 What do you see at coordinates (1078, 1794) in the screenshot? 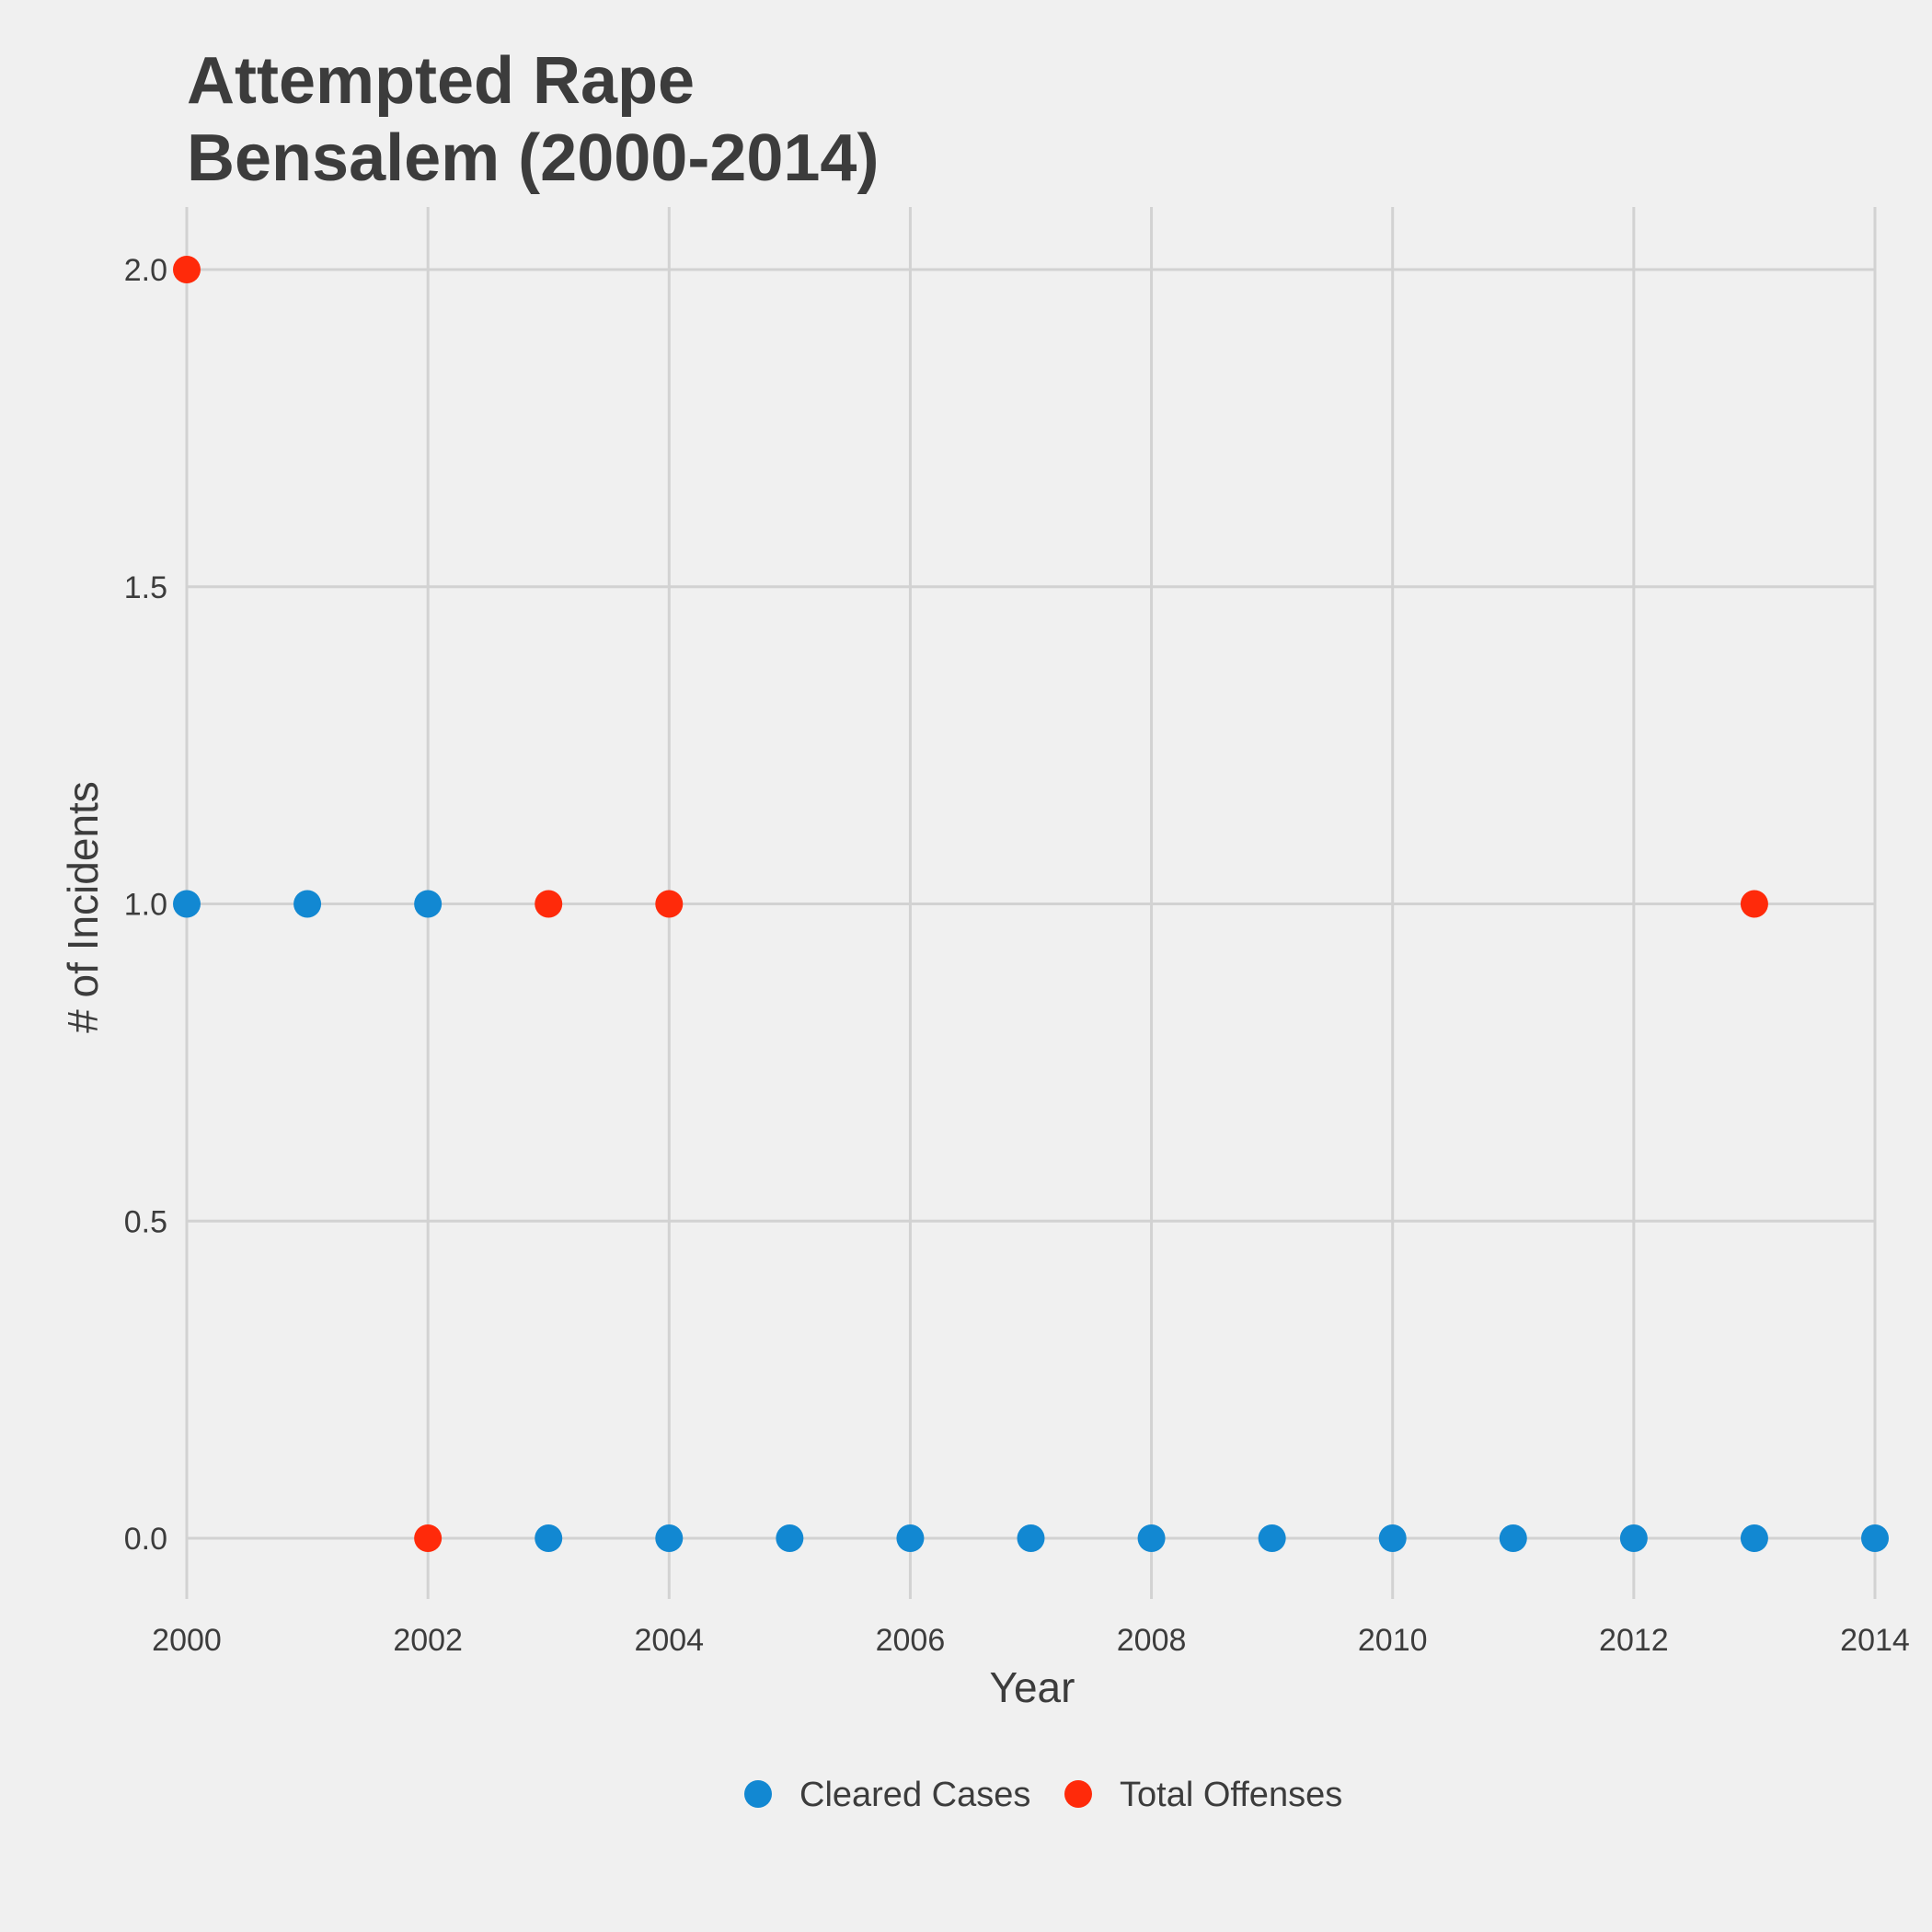
I see `legend-total-offenses-marker` at bounding box center [1078, 1794].